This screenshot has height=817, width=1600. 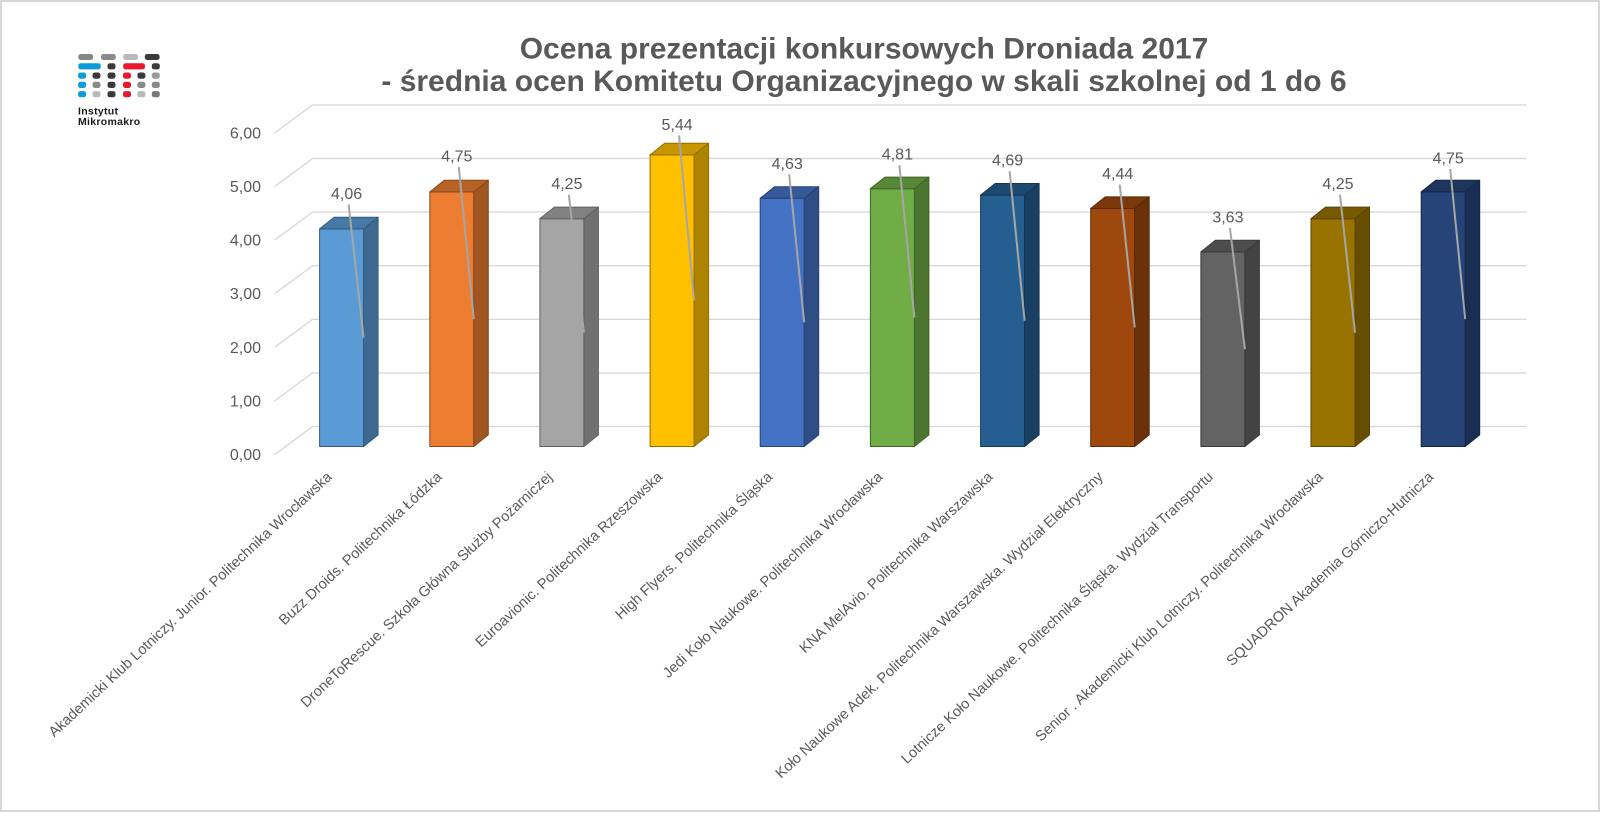 I want to click on svg-text: 2,00, so click(x=245, y=348).